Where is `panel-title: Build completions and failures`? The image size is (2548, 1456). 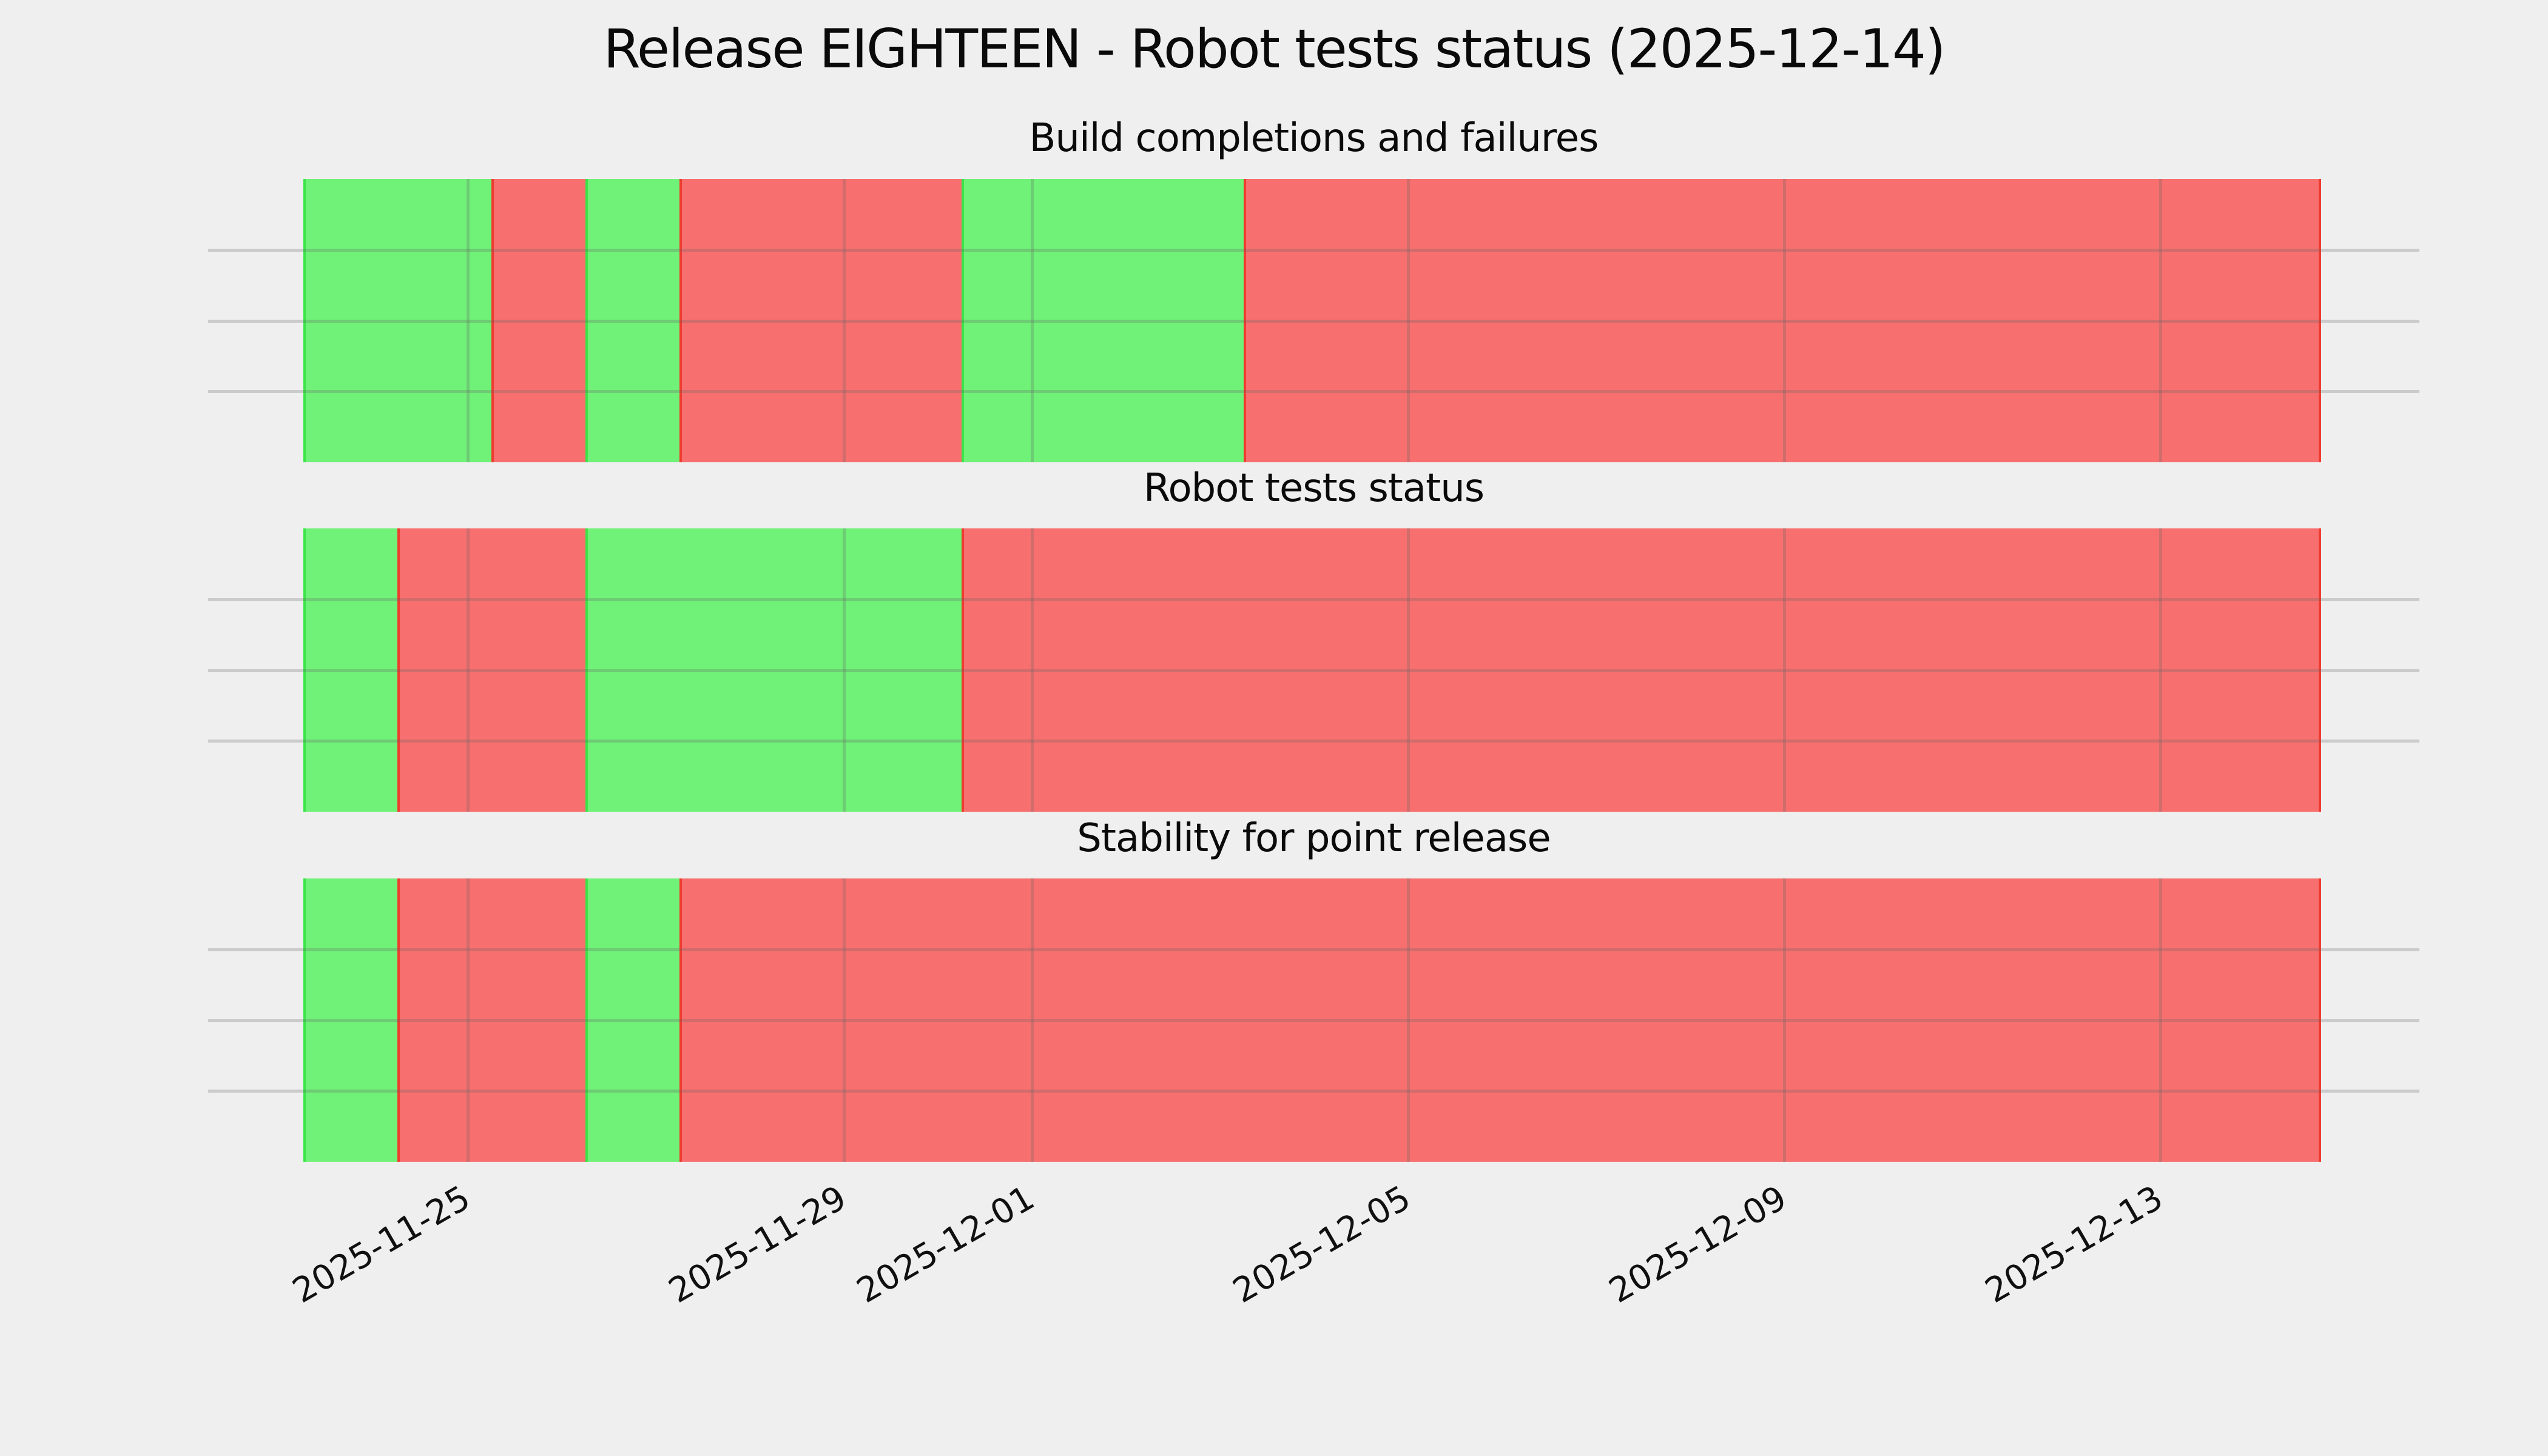 panel-title: Build completions and failures is located at coordinates (1314, 138).